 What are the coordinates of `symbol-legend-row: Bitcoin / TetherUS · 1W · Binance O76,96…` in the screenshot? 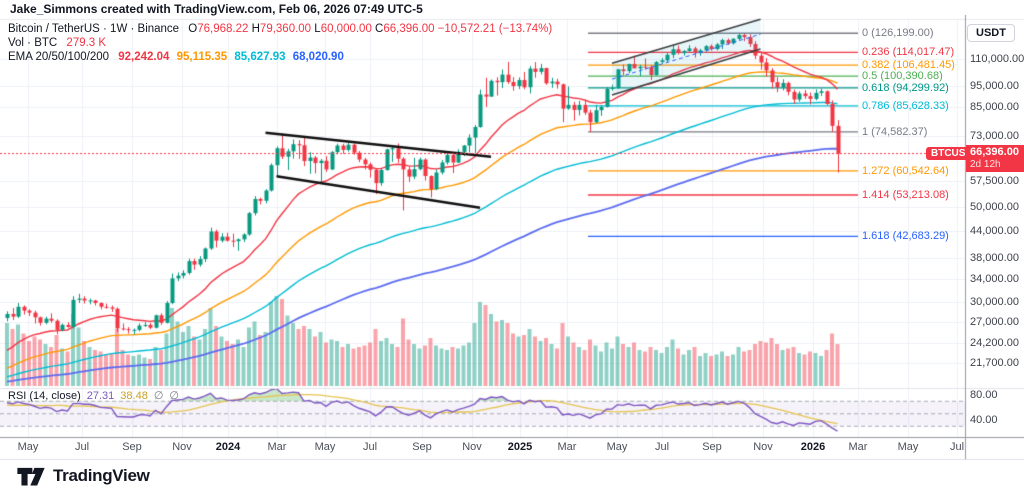 It's located at (280, 29).